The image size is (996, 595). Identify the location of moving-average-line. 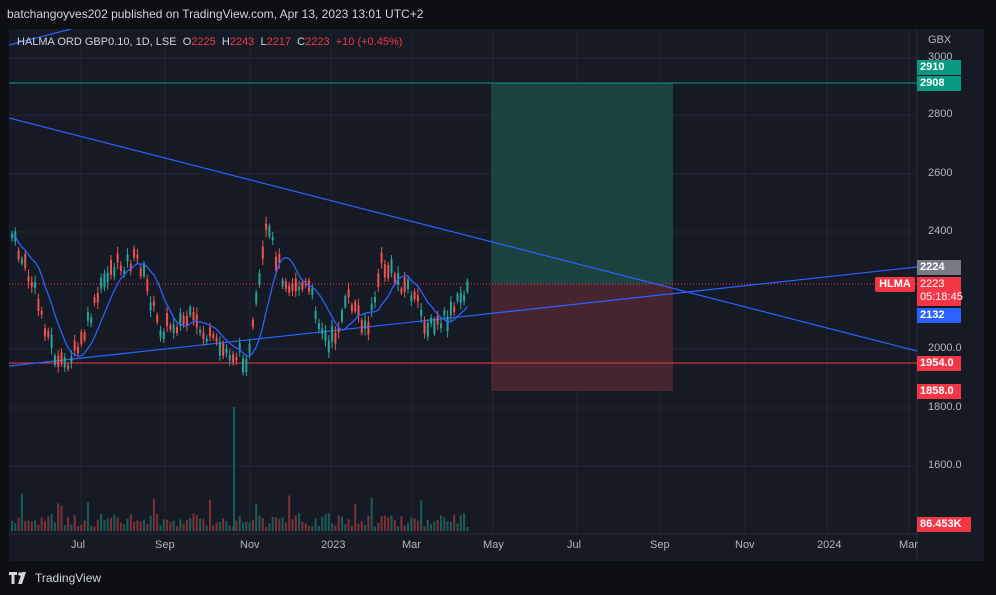
(239, 296).